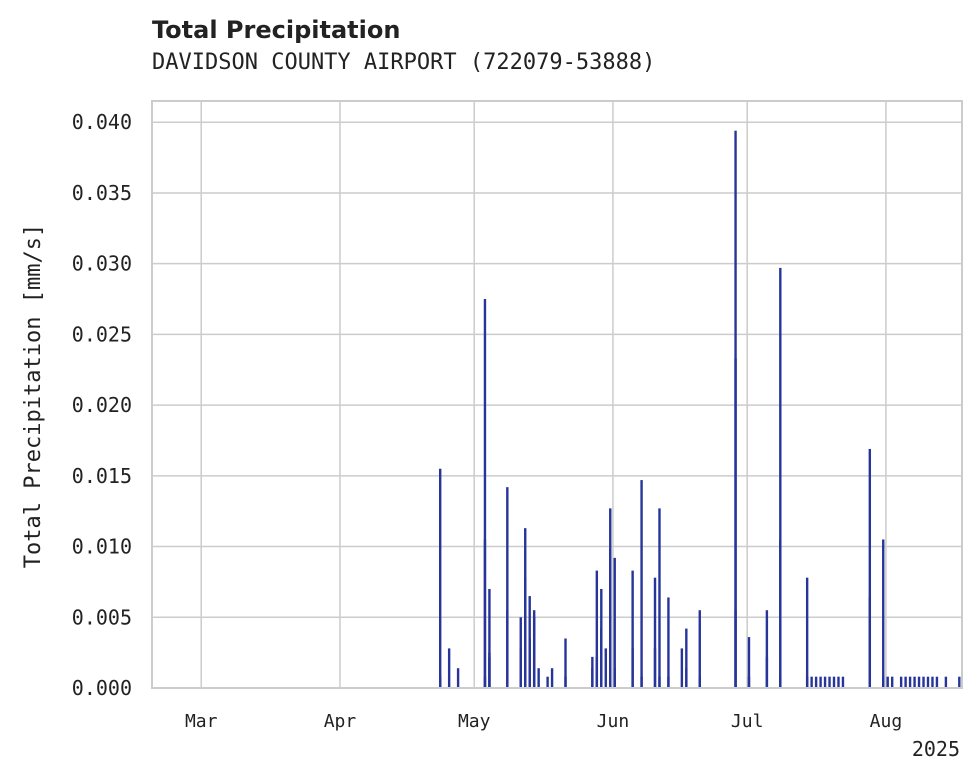  Describe the element at coordinates (102, 617) in the screenshot. I see `y-tick-label: 0.005` at that location.